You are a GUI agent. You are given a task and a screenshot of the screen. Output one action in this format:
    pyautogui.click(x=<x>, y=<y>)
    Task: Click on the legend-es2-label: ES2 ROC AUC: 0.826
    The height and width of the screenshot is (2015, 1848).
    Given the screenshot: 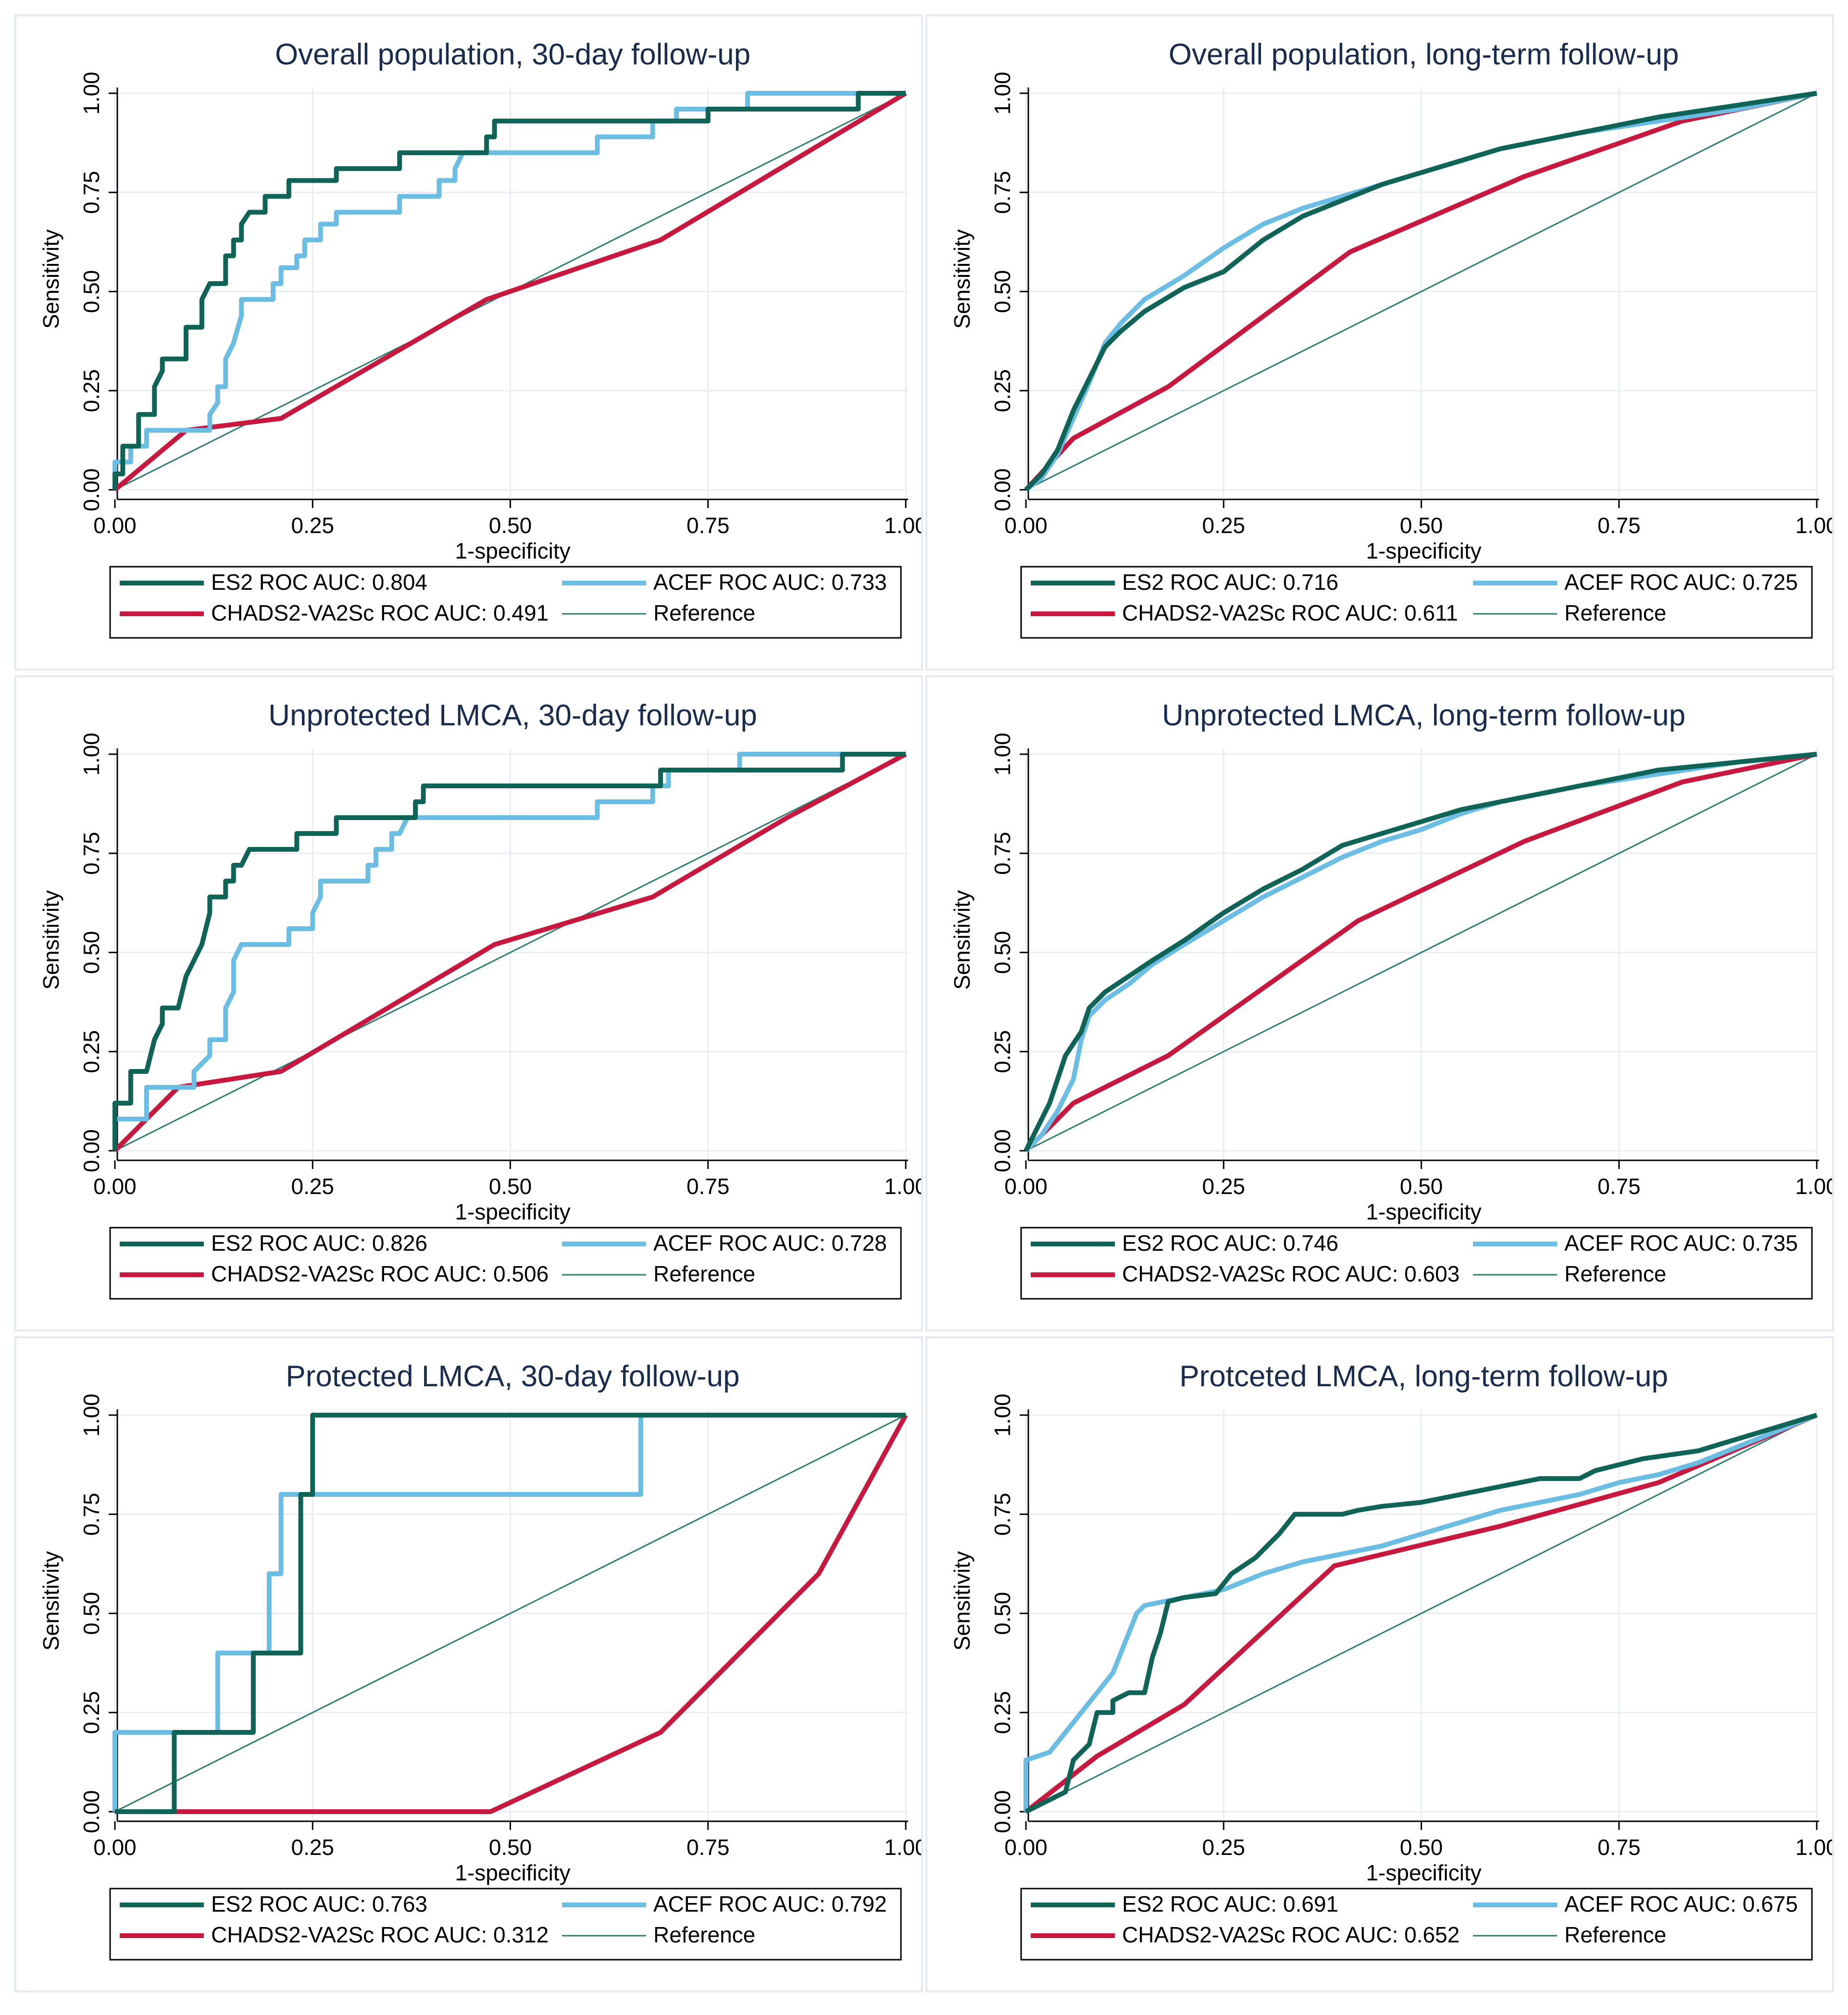 What is the action you would take?
    pyautogui.click(x=319, y=1243)
    